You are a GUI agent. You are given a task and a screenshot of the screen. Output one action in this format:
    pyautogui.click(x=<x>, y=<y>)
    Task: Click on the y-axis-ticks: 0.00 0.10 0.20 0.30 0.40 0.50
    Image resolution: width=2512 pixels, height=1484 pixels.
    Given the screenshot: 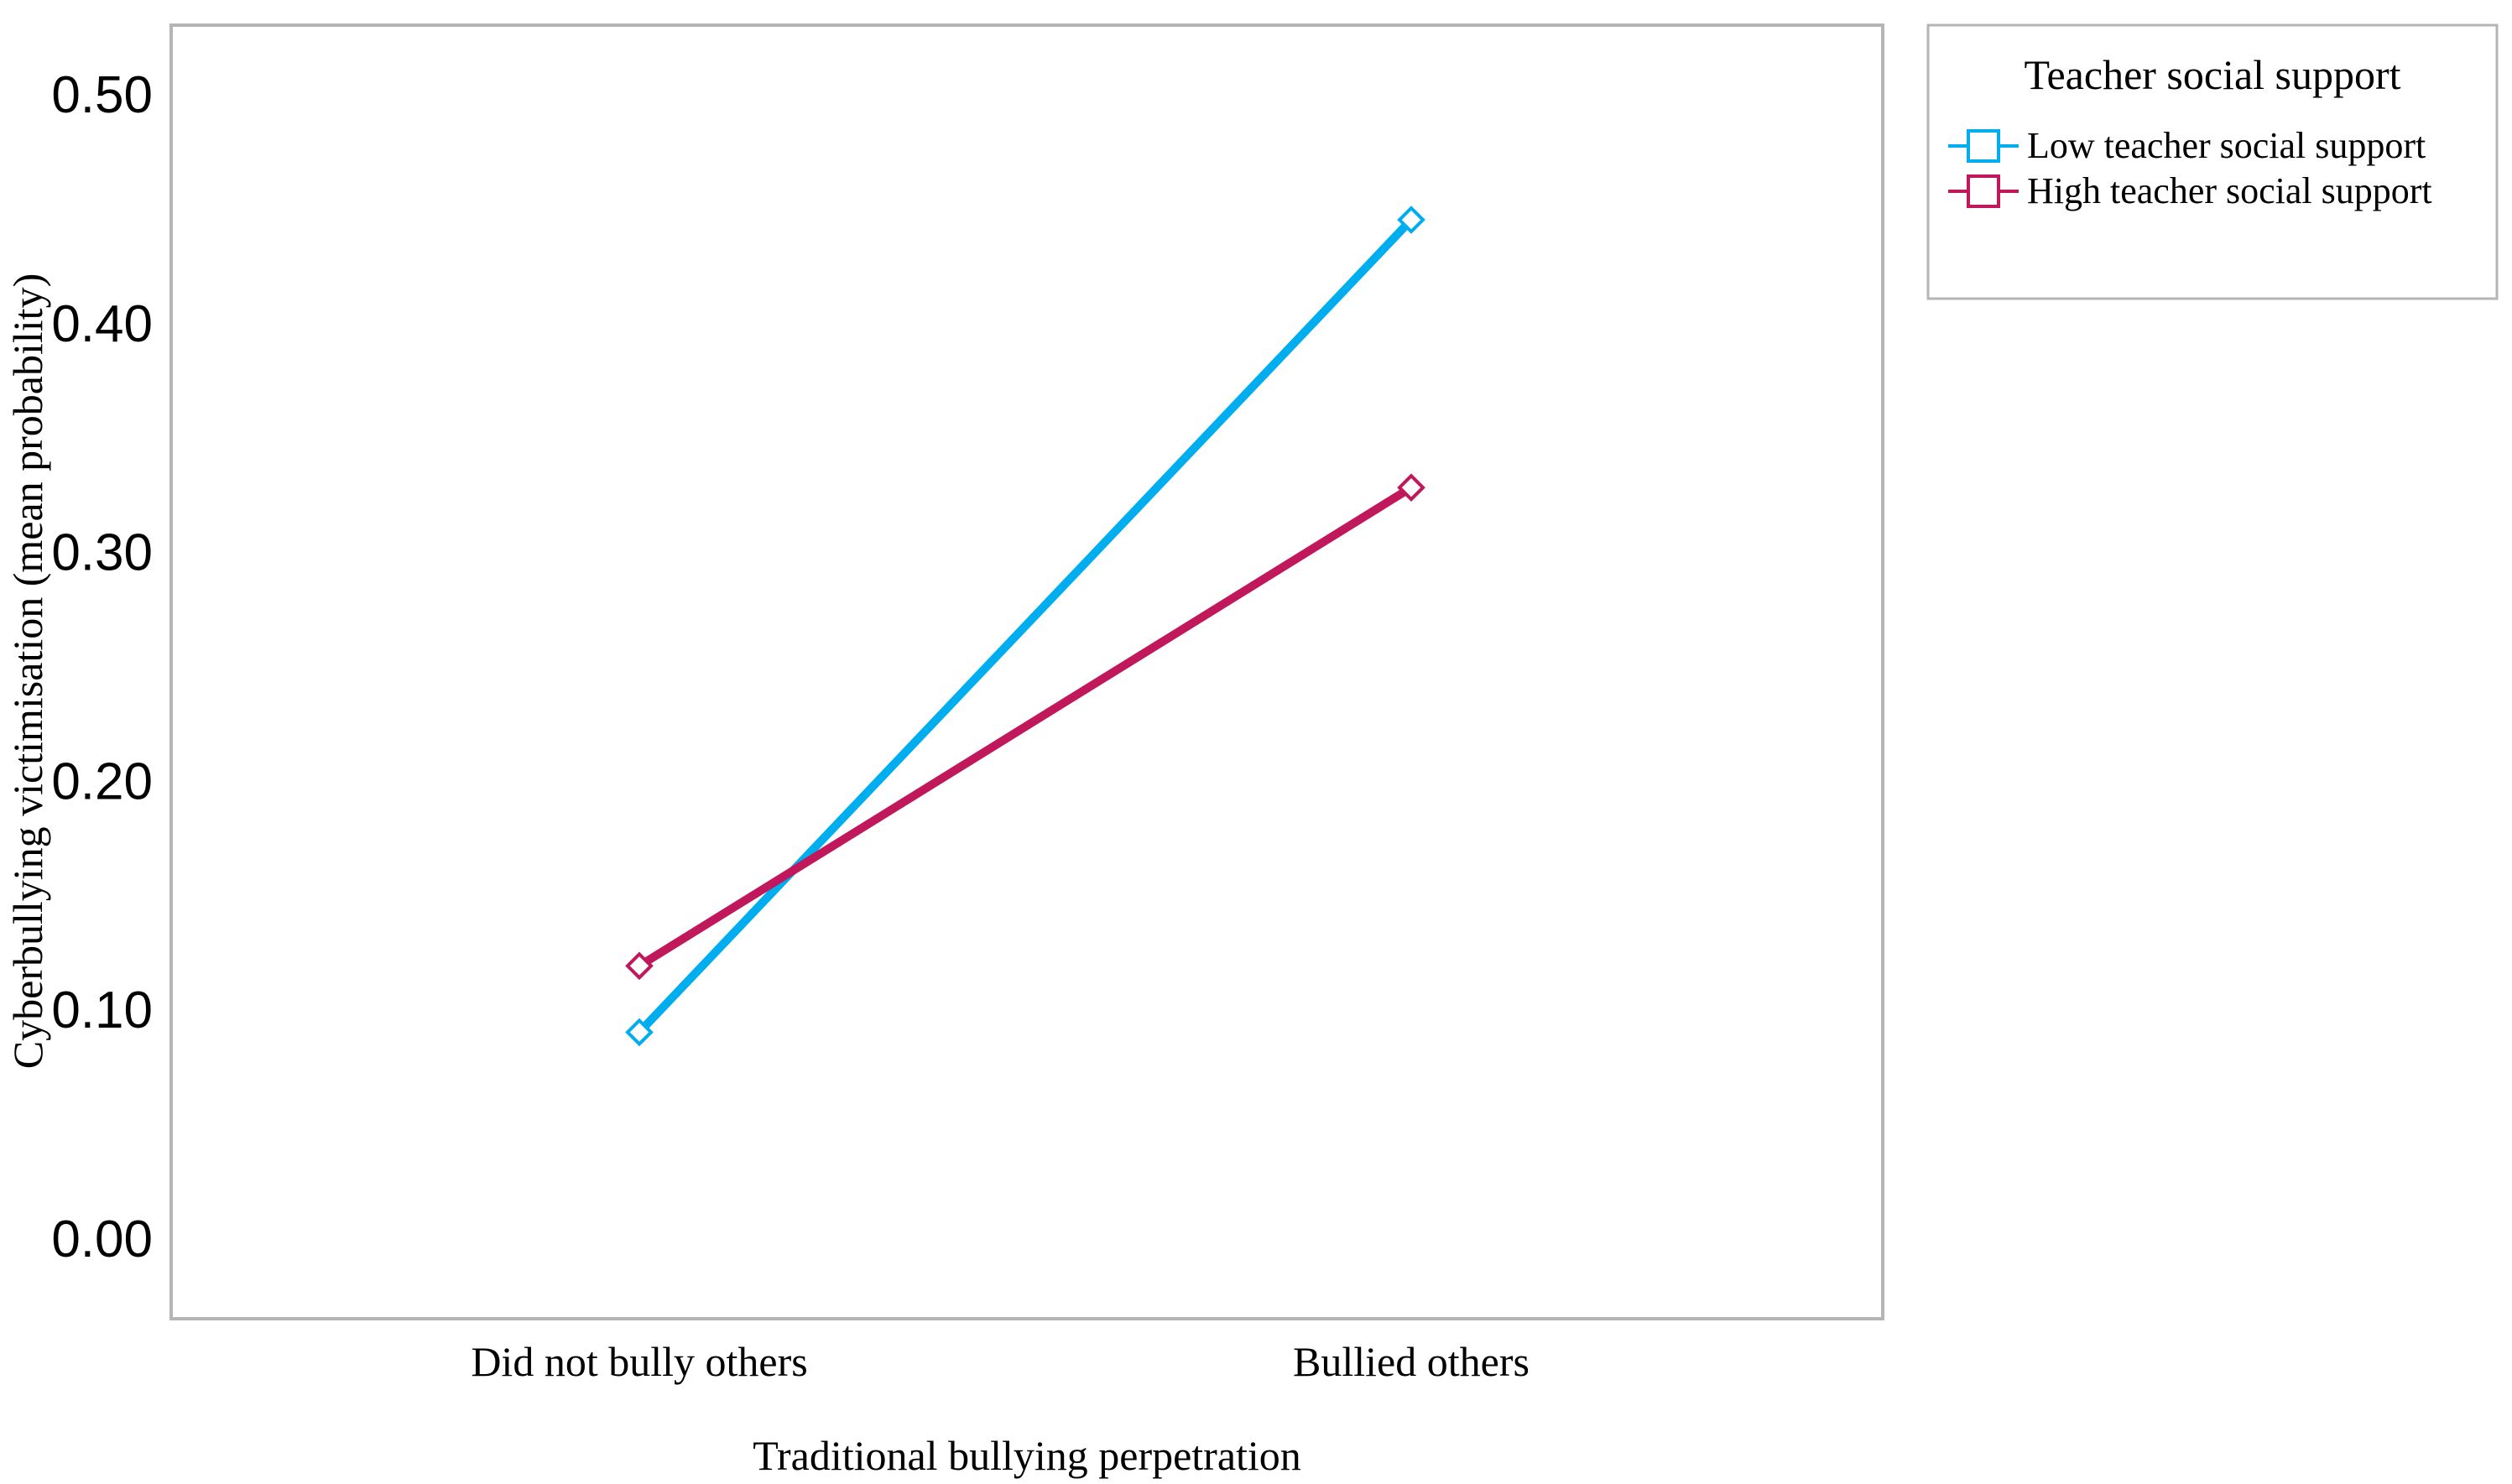 What is the action you would take?
    pyautogui.click(x=102, y=667)
    